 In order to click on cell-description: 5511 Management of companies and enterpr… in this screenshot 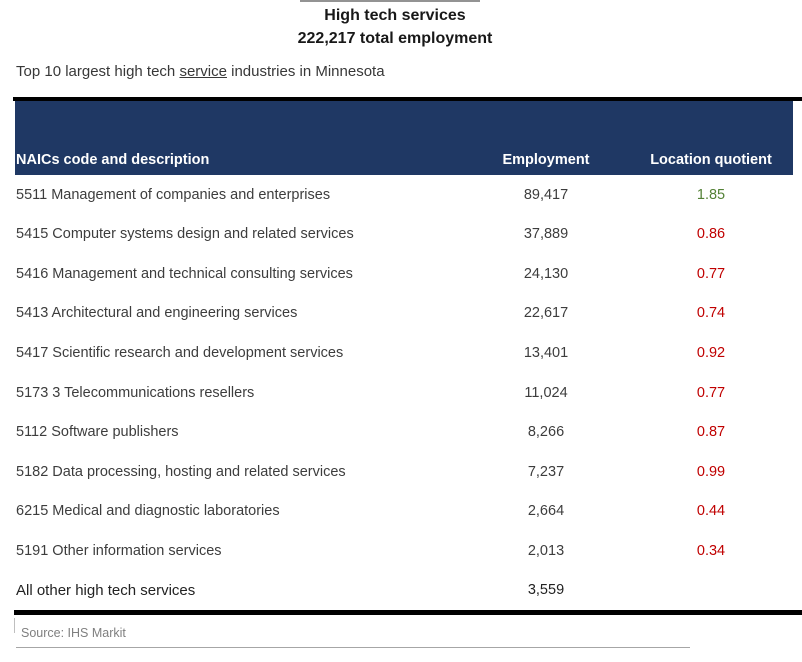, I will do `click(173, 194)`.